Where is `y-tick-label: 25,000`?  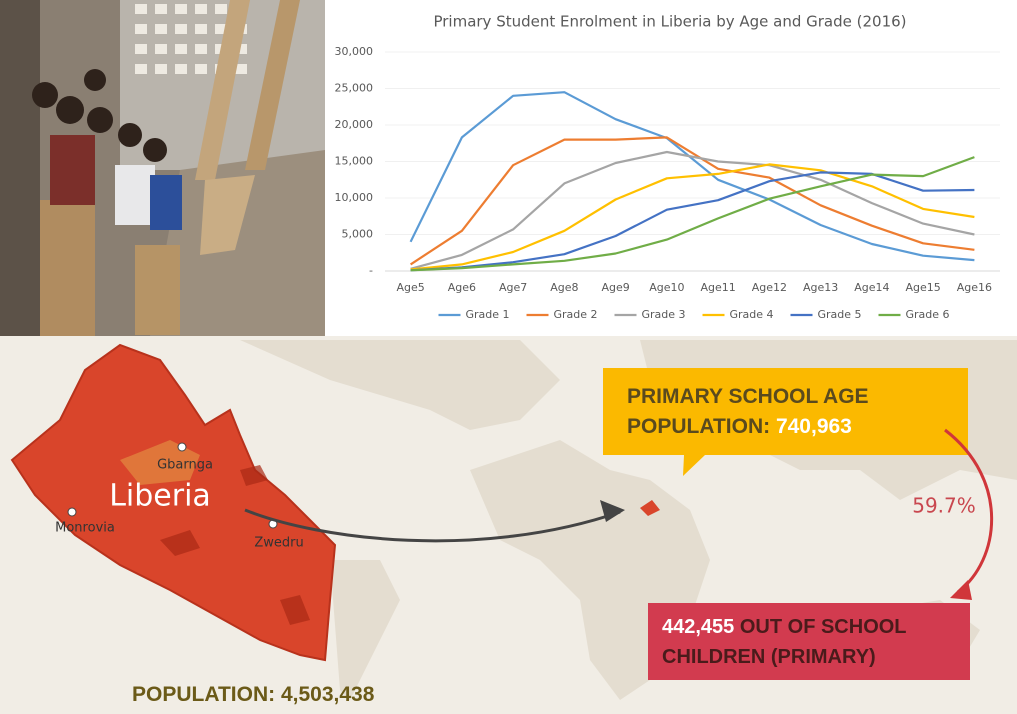
y-tick-label: 25,000 is located at coordinates (354, 88).